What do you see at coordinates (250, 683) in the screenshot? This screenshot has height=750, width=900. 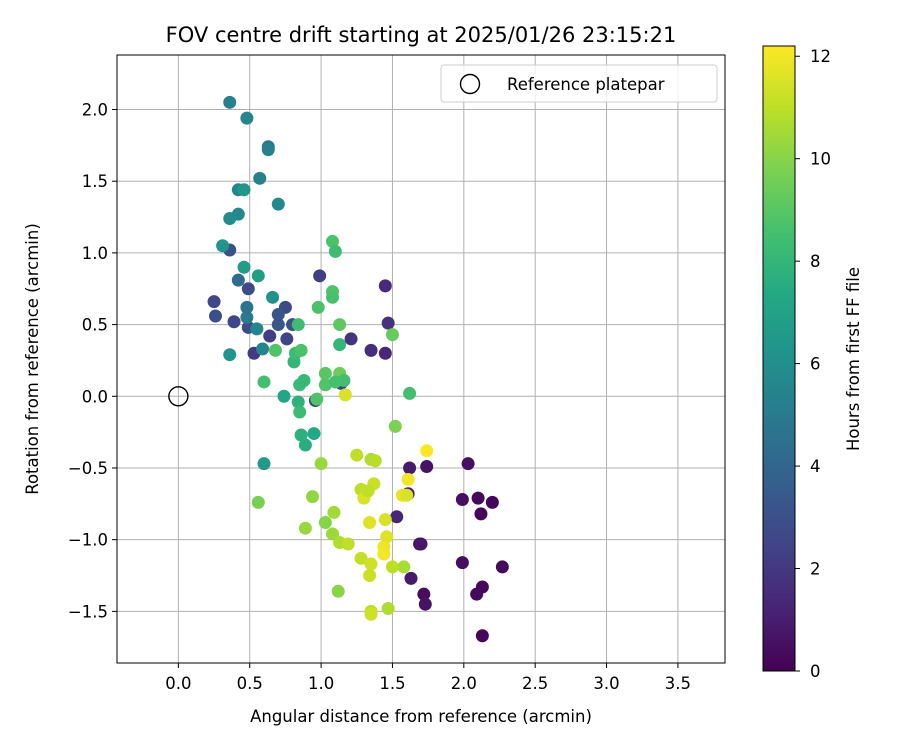 I see `x-tick-label: 0.5` at bounding box center [250, 683].